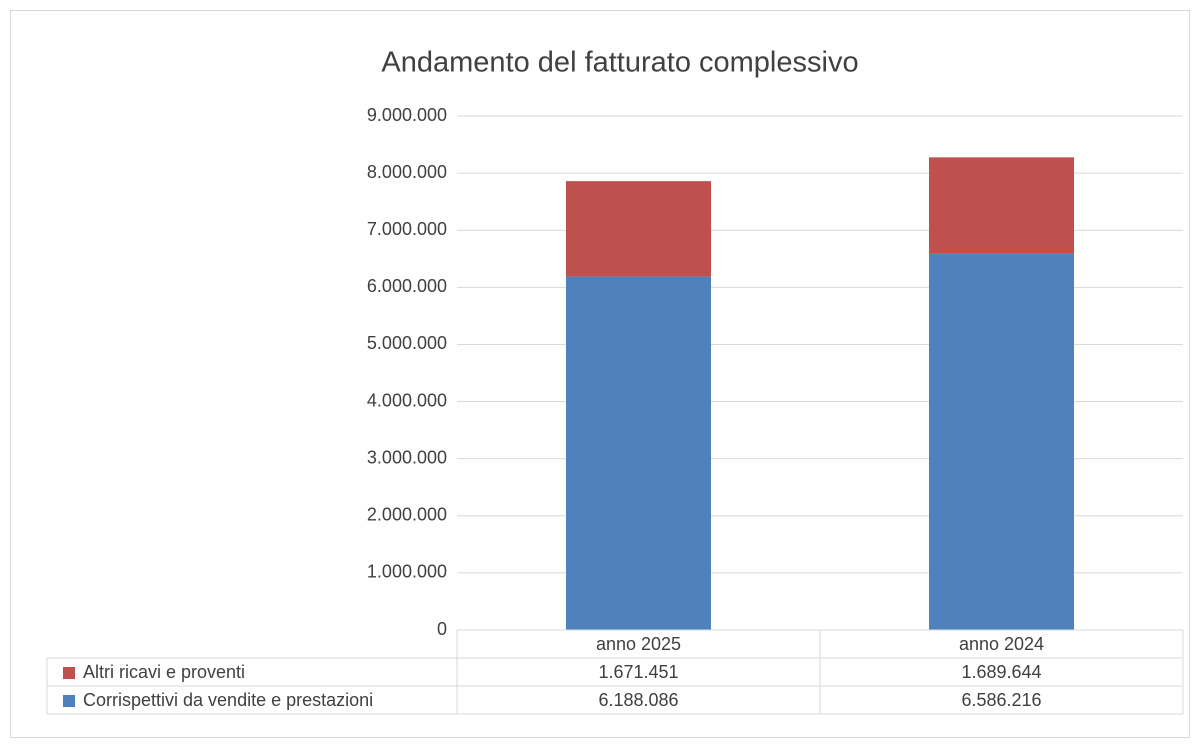  I want to click on table-value: 6.188.086, so click(638, 700).